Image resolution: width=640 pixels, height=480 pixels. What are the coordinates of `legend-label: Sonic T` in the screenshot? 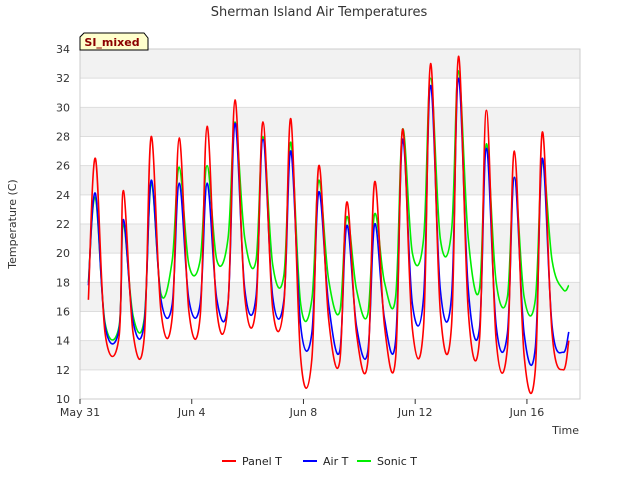 It's located at (397, 461).